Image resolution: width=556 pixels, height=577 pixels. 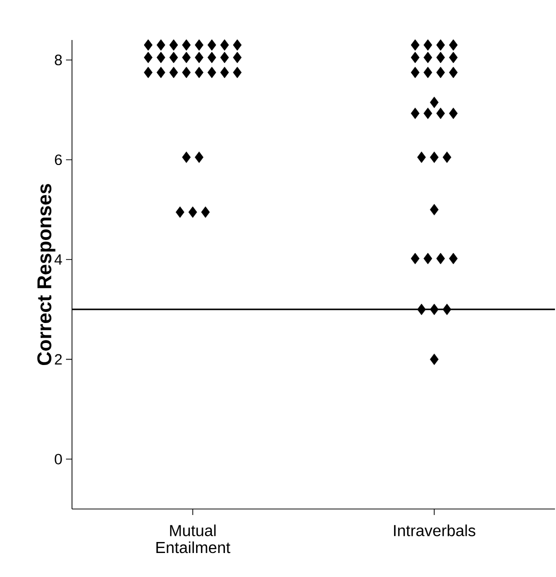 What do you see at coordinates (435, 530) in the screenshot?
I see `x-tick-label: Intraverbals` at bounding box center [435, 530].